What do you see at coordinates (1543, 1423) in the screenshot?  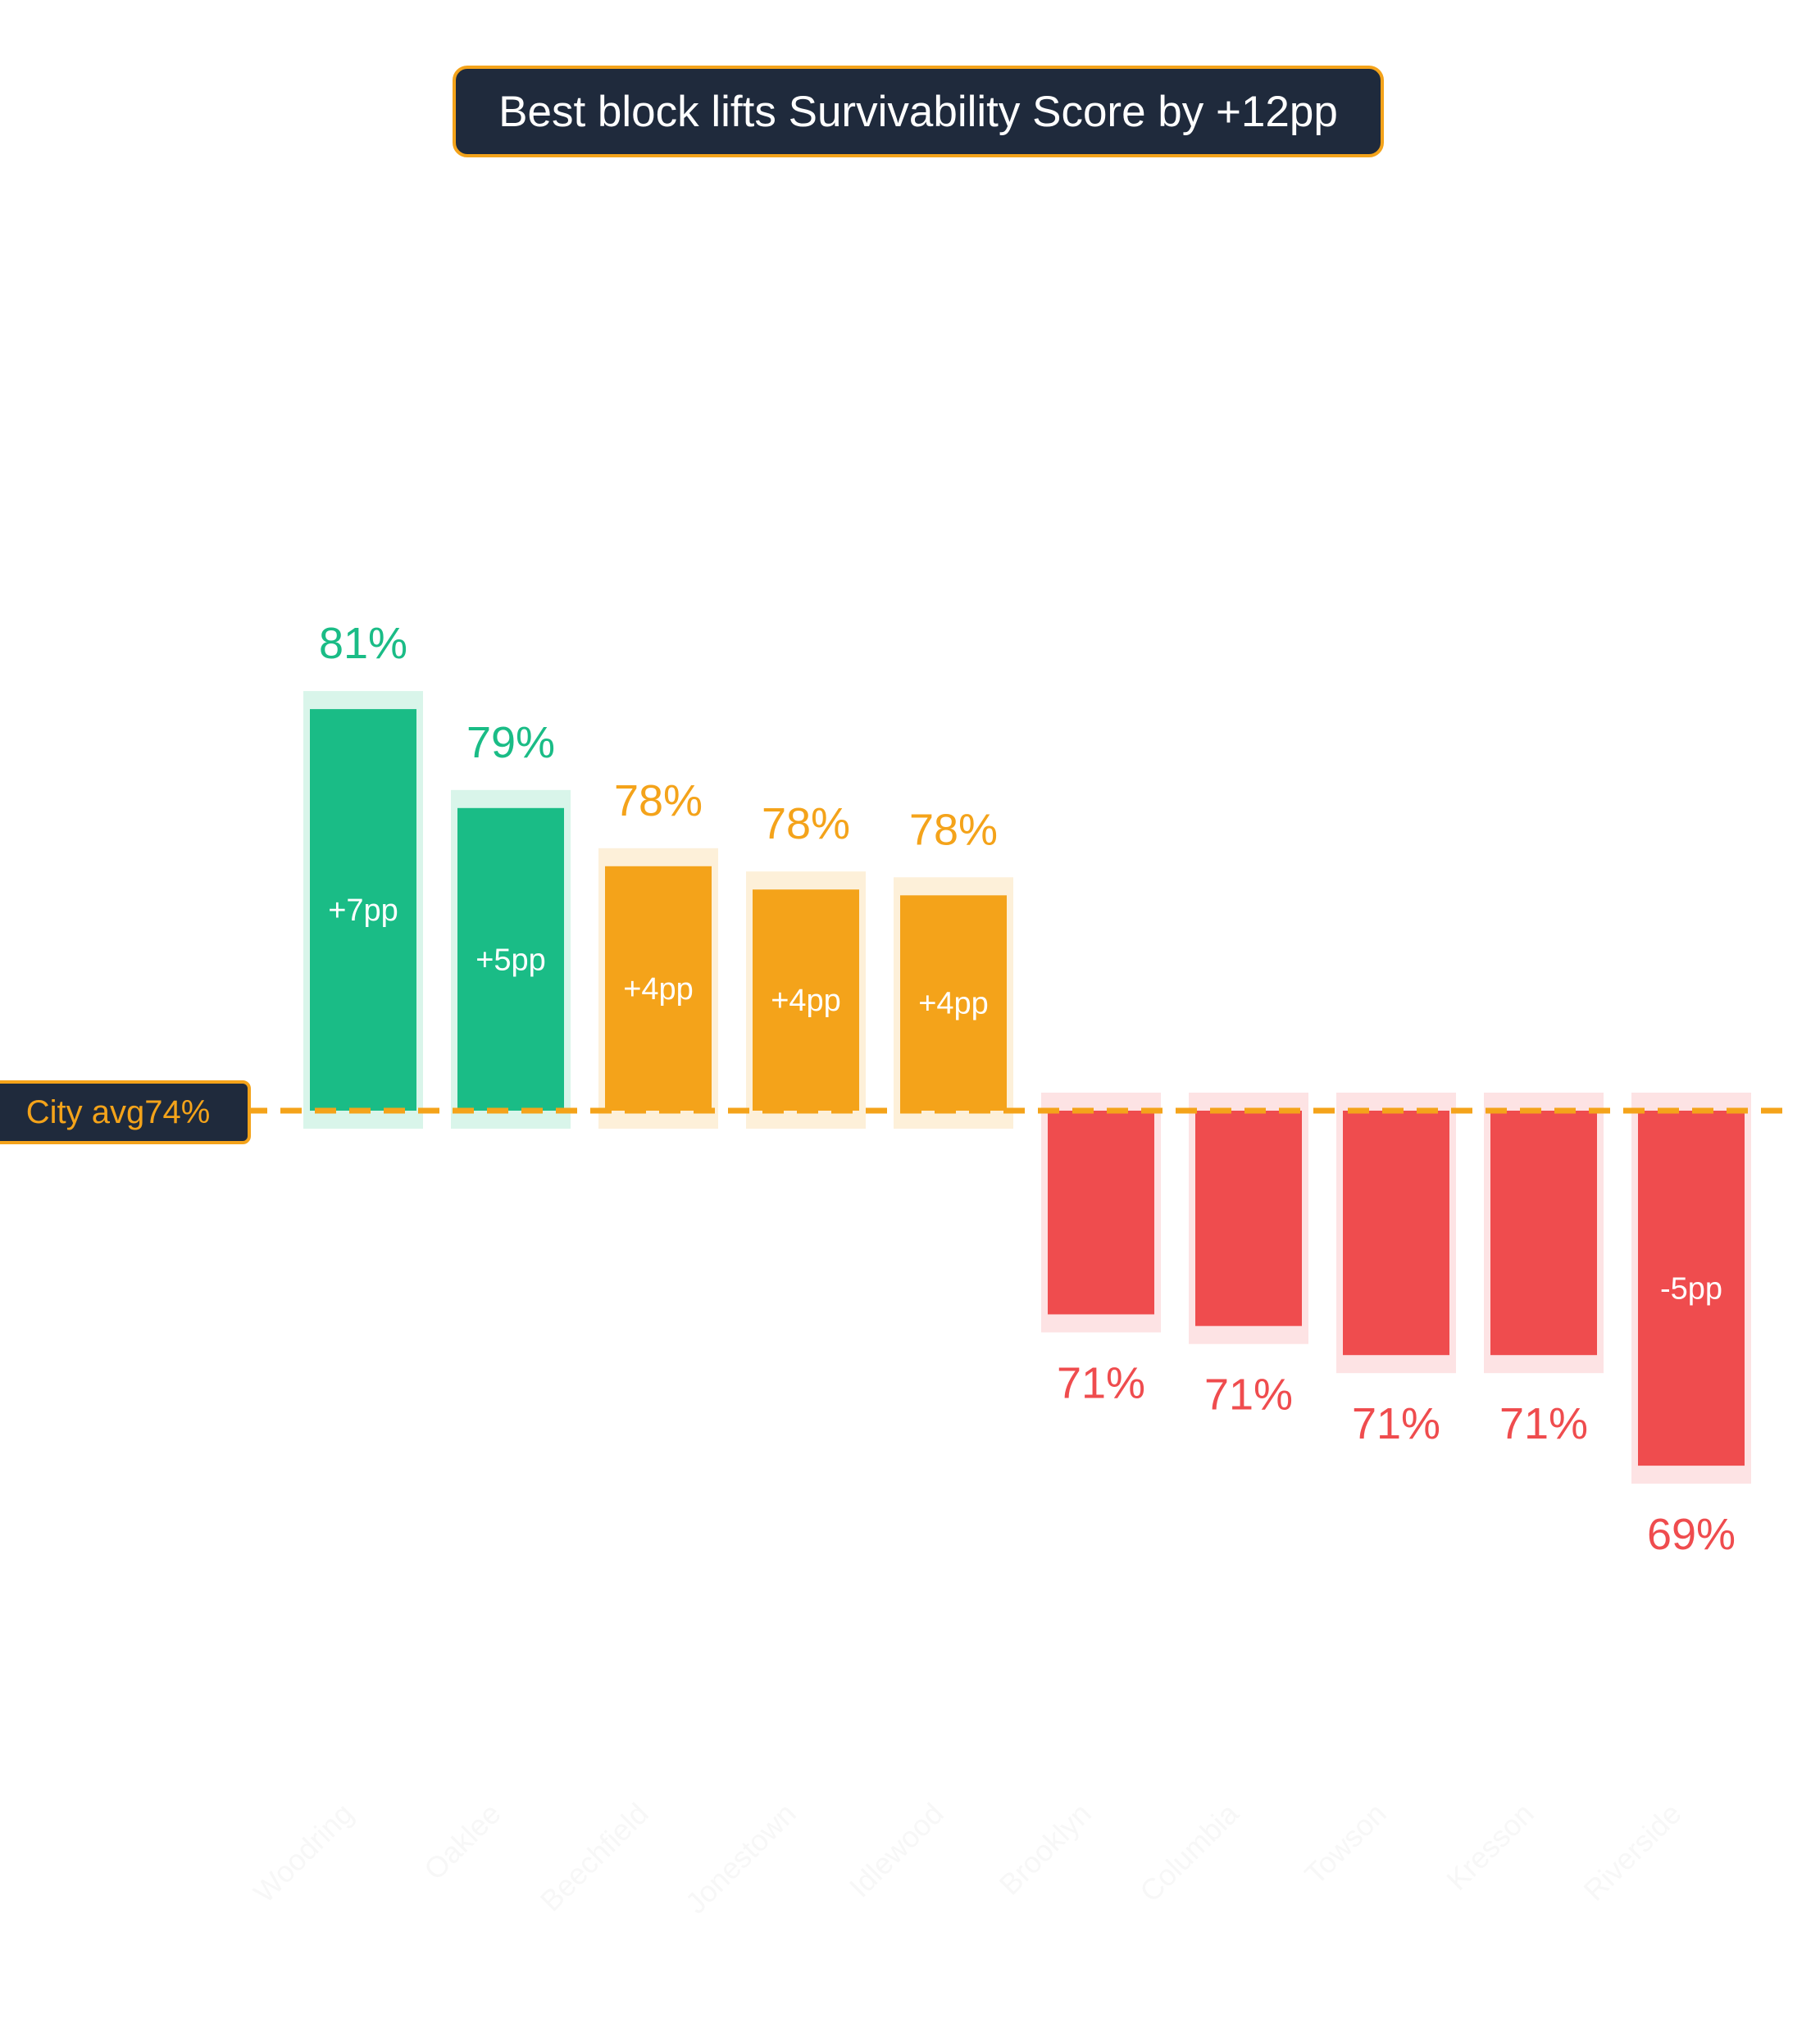 I see `value-label-kresson: 71%` at bounding box center [1543, 1423].